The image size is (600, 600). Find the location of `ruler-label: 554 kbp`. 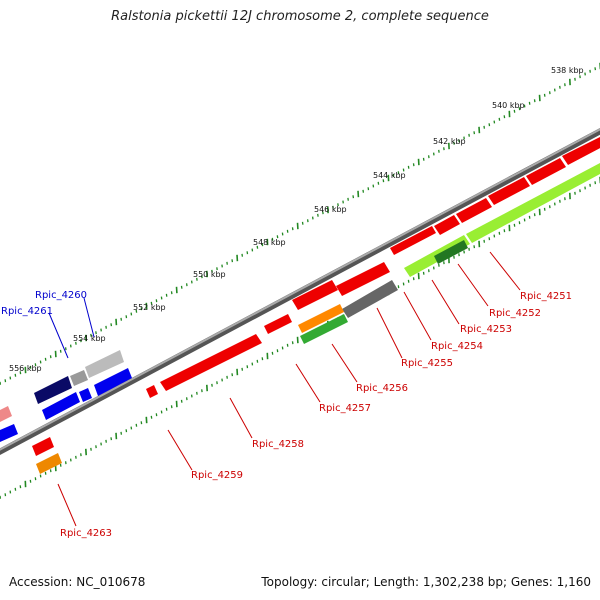

ruler-label: 554 kbp is located at coordinates (89, 338).